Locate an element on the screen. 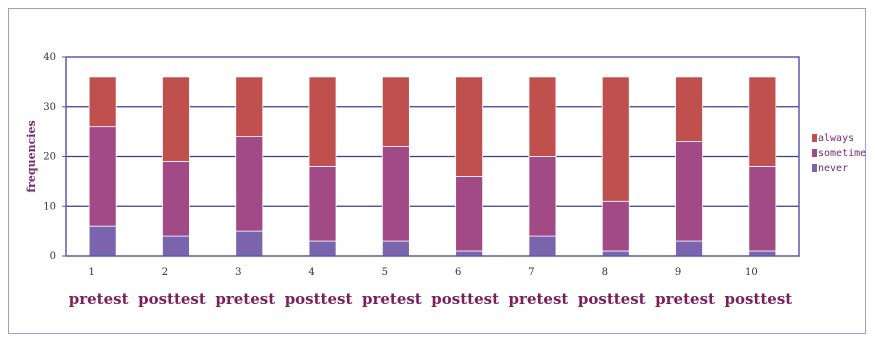 Image resolution: width=876 pixels, height=343 pixels. legend: always sometimes never is located at coordinates (839, 153).